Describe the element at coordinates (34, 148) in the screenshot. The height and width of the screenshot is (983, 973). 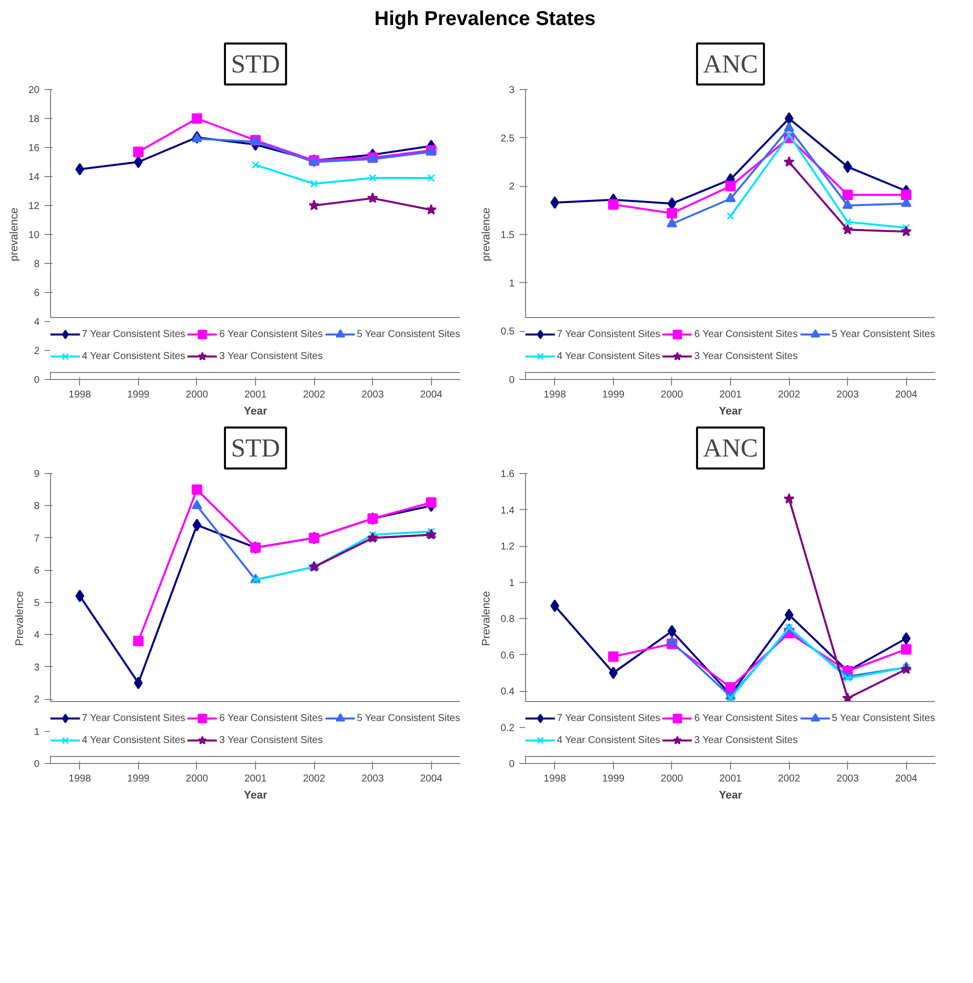
I see `y-tick-label: 16` at that location.